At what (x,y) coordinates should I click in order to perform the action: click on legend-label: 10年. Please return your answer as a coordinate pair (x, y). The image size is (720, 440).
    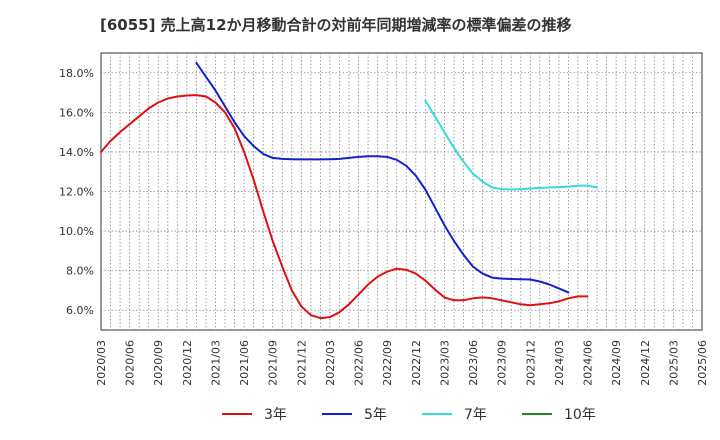
    Looking at the image, I should click on (580, 415).